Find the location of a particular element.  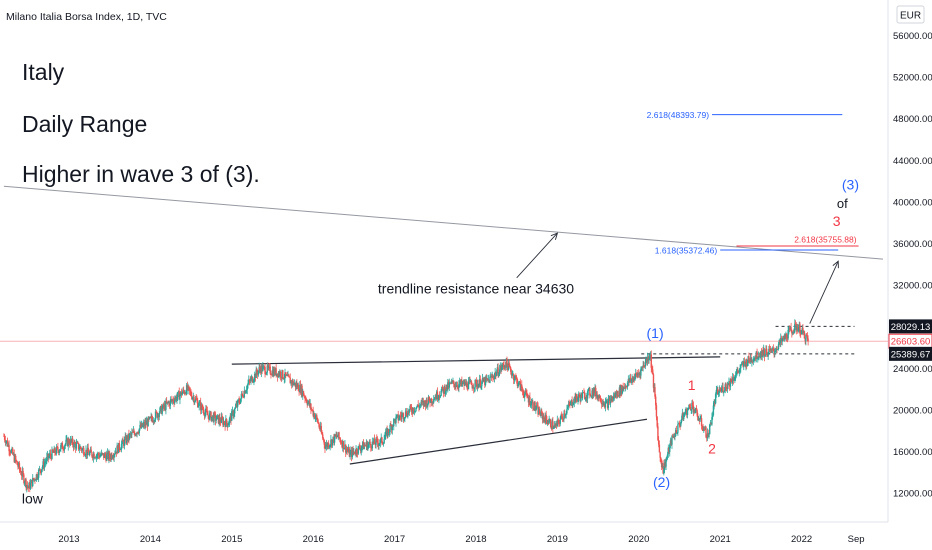

x-tick-label: 2021 is located at coordinates (720, 539).